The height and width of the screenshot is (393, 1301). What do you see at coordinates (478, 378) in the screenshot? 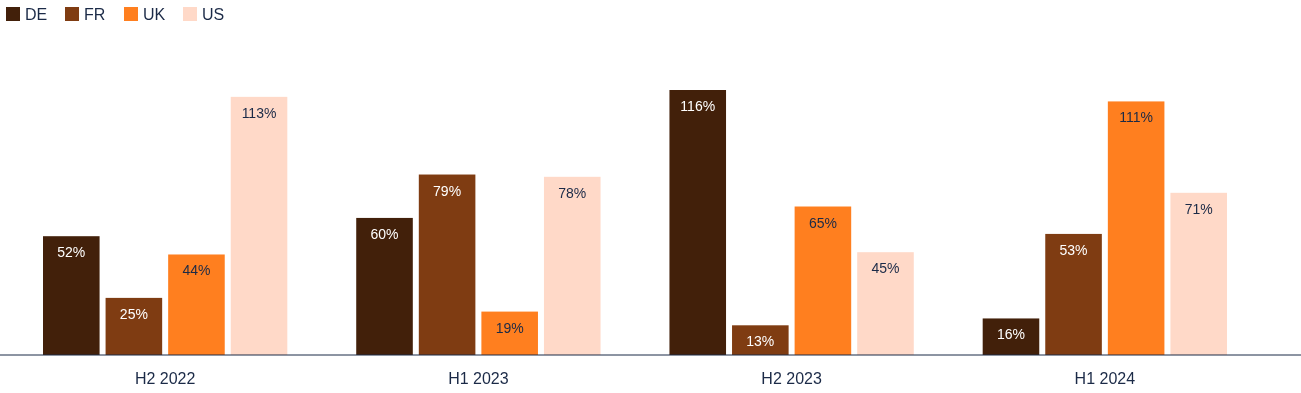
I see `x-tick-label: H1 2023` at bounding box center [478, 378].